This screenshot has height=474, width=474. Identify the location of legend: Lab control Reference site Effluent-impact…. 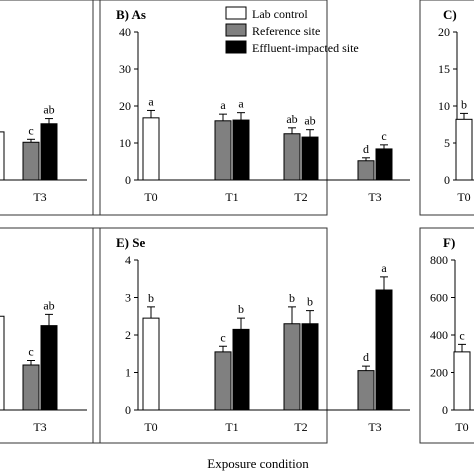
(292, 30).